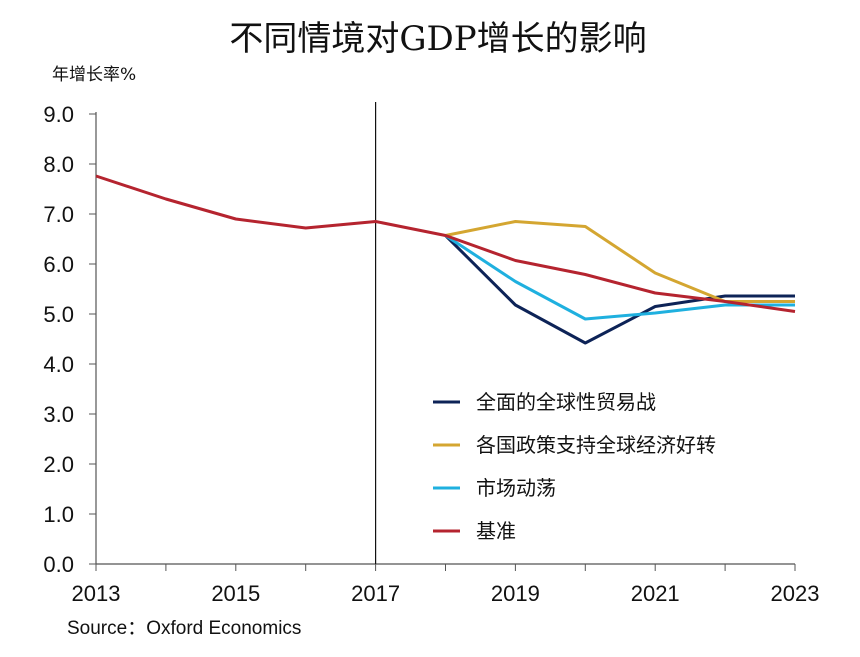 This screenshot has height=657, width=860. Describe the element at coordinates (58, 414) in the screenshot. I see `y-tick-label: 3.0` at that location.